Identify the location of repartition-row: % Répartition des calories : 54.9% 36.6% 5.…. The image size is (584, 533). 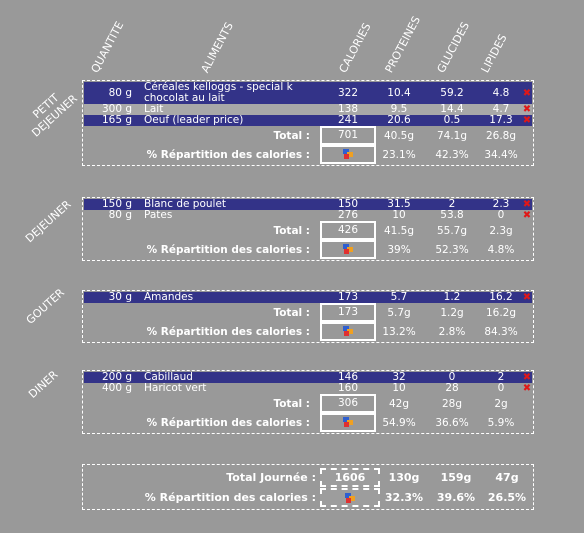
(308, 422).